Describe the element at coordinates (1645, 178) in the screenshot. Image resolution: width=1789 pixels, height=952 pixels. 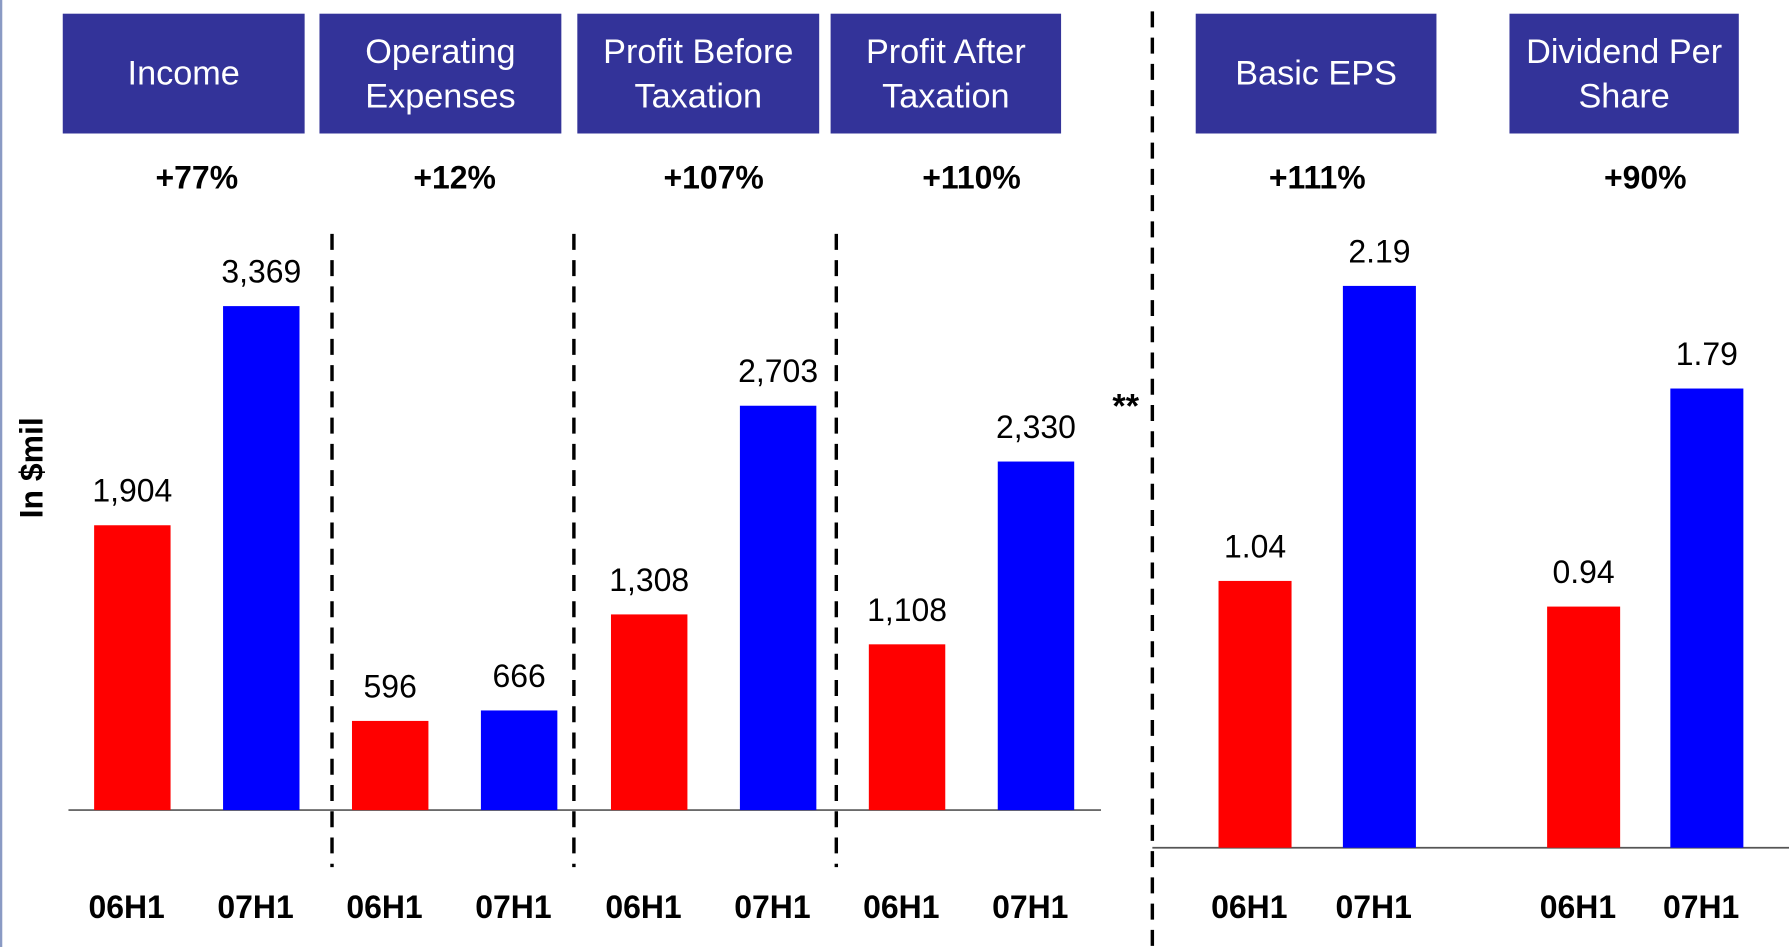
I see `change-label: +90%` at that location.